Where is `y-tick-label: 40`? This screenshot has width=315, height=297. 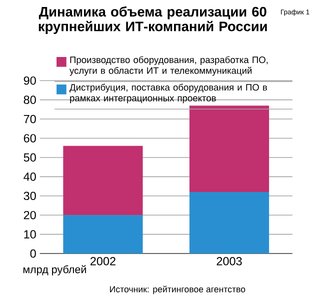 y-tick-label: 40 is located at coordinates (30, 176).